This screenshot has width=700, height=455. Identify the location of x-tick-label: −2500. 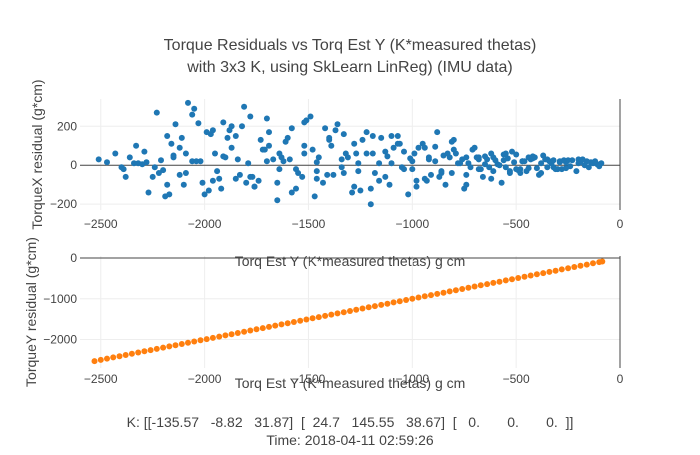
(101, 224).